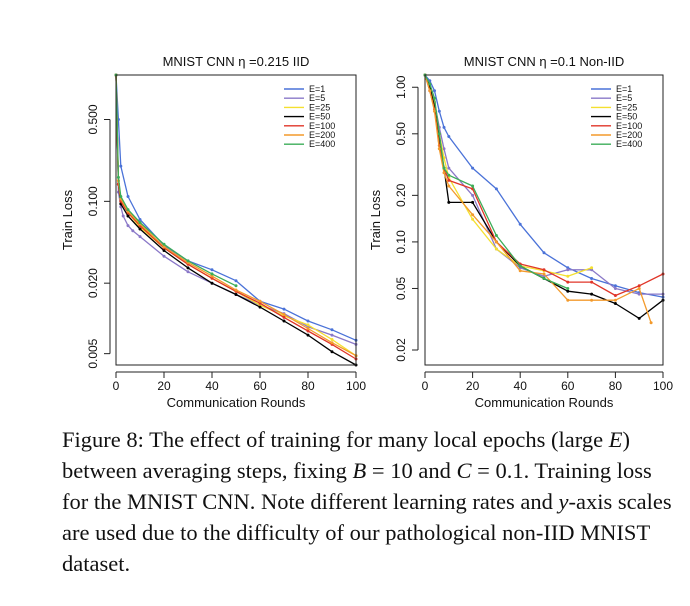 This screenshot has height=606, width=690. I want to click on y-tick-label: 0.05, so click(401, 288).